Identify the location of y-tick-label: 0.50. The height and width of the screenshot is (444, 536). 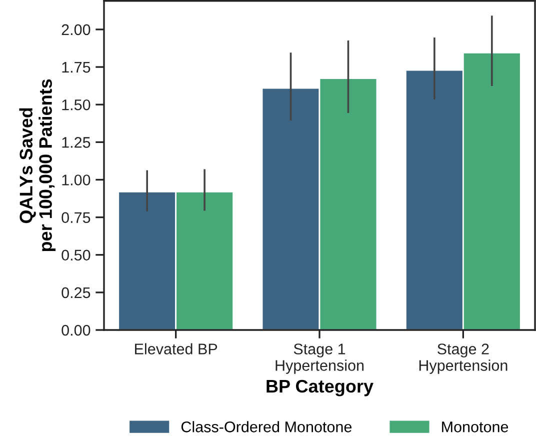
(76, 255).